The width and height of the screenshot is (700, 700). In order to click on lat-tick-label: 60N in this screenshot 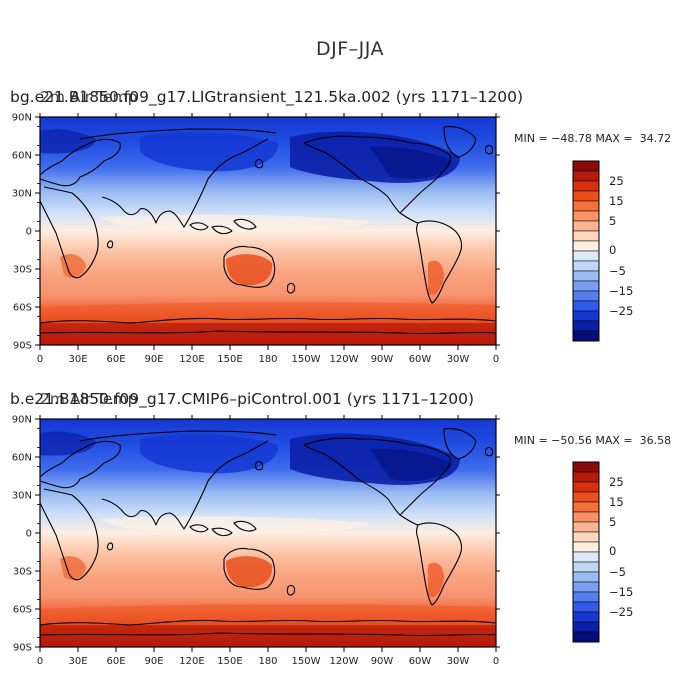, I will do `click(22, 458)`.